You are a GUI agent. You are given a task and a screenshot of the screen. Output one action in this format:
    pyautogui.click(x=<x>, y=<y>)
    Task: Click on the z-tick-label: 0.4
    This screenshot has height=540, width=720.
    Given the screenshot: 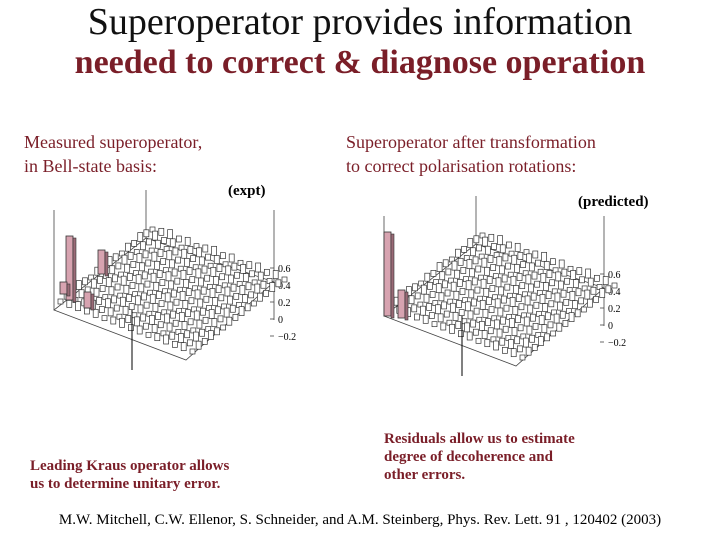 What is the action you would take?
    pyautogui.click(x=284, y=286)
    